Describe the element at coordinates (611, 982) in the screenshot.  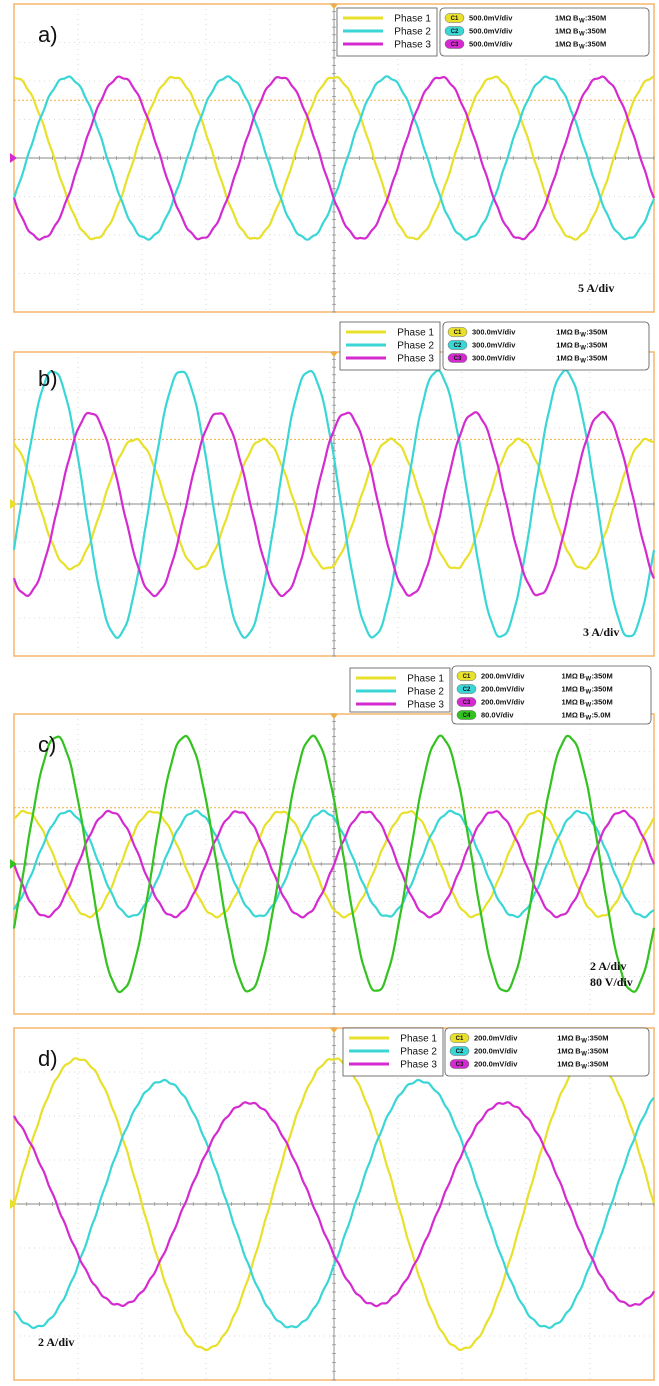
I see `scale-label: 80 V/div` at that location.